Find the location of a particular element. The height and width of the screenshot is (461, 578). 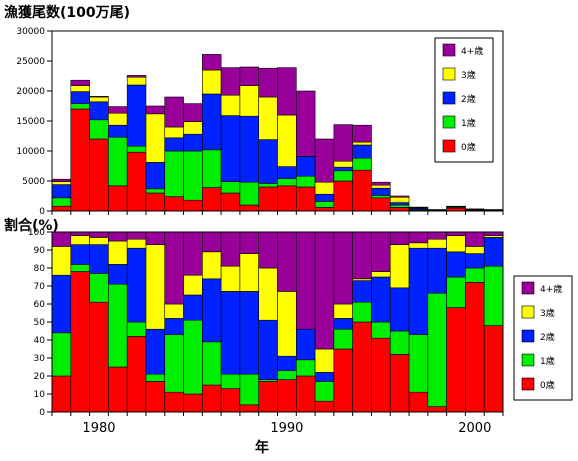

legend-swatch-0歳 is located at coordinates (528, 384).